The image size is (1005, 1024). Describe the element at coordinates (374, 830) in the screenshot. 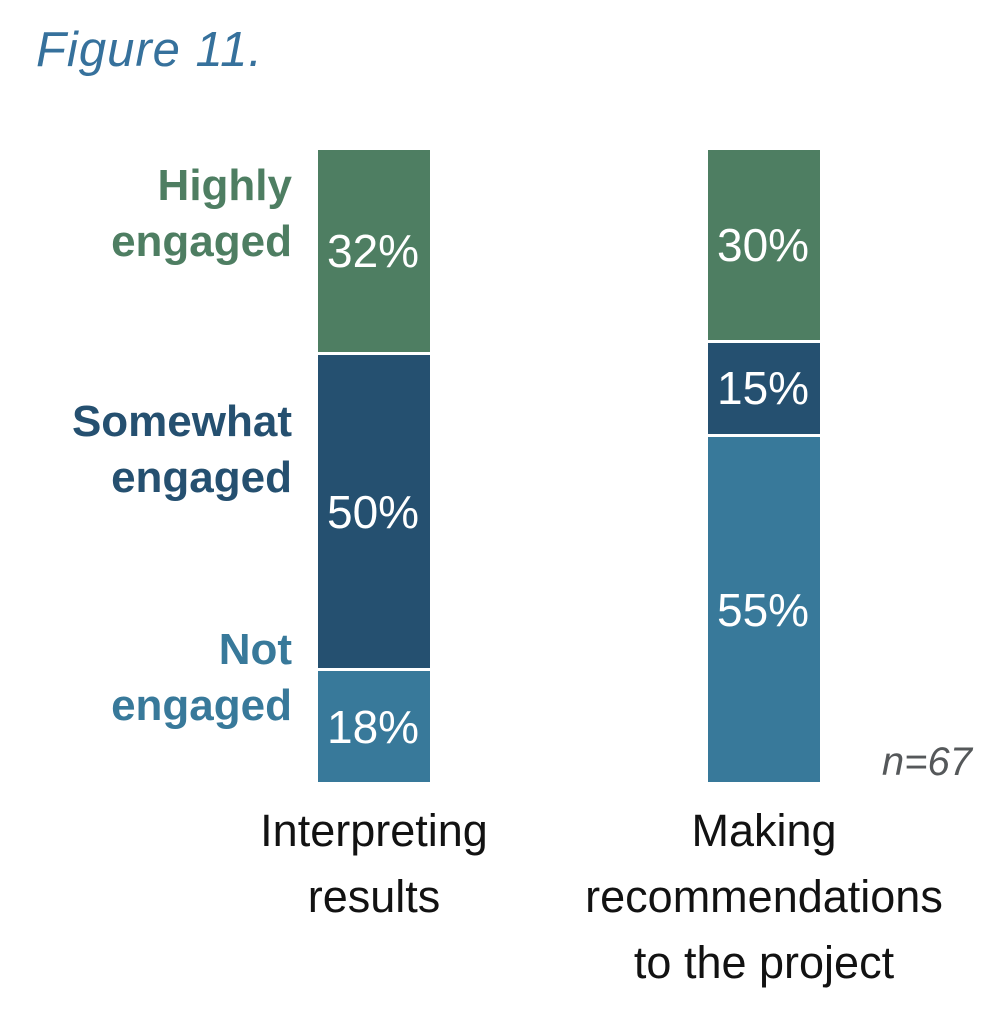

I see `category-label-line: Interpreting` at that location.